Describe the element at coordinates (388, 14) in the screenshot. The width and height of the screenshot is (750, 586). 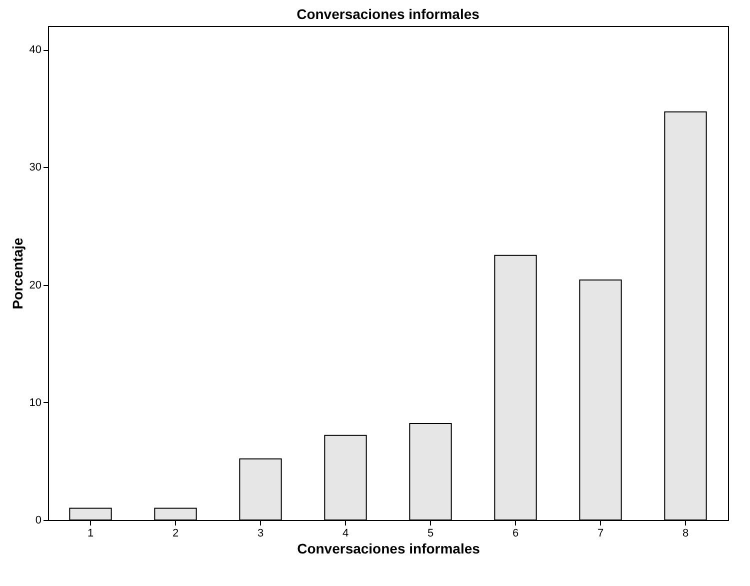
I see `chart-title: Conversaciones informales` at that location.